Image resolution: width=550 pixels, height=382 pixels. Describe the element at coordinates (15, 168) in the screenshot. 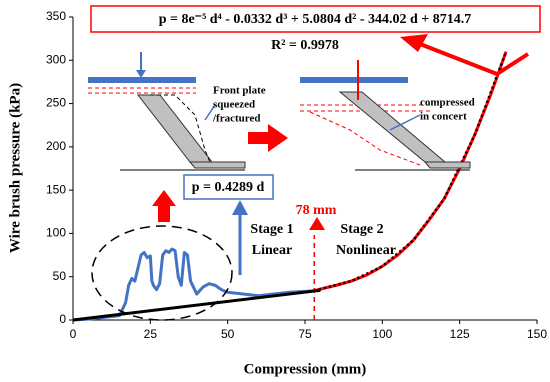

I see `y-axis-title: Wire brush pressure (kPa)` at that location.